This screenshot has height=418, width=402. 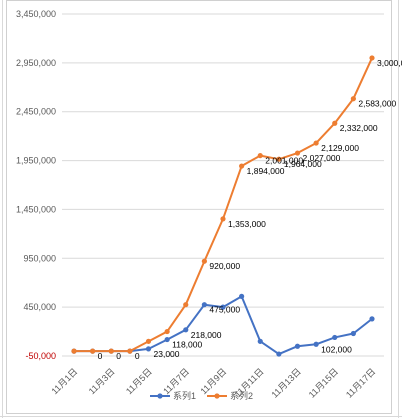 I want to click on x-tick-label: 11月15日, so click(x=323, y=382).